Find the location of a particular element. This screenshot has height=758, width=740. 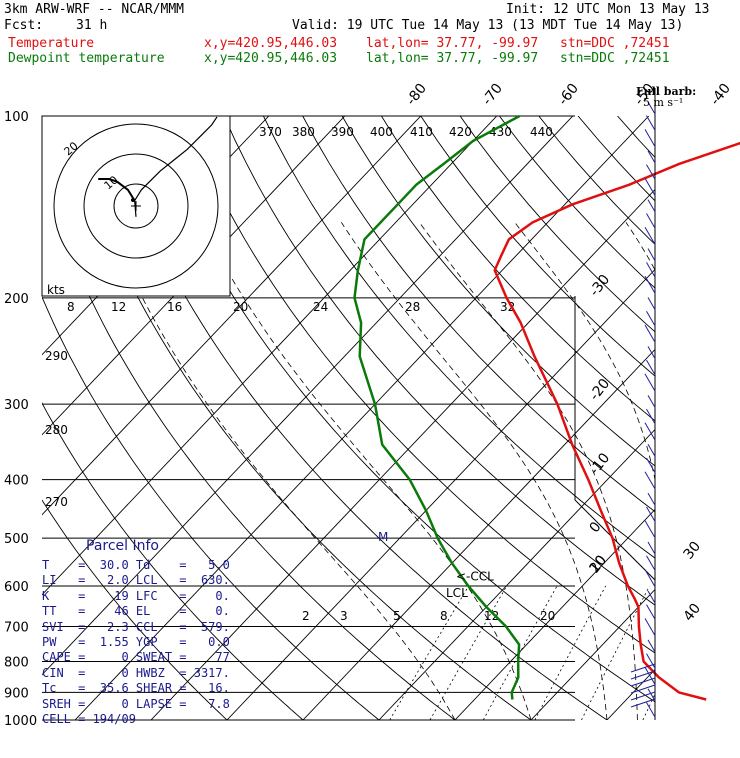

hodograph-speed-label: 16 is located at coordinates (174, 307).